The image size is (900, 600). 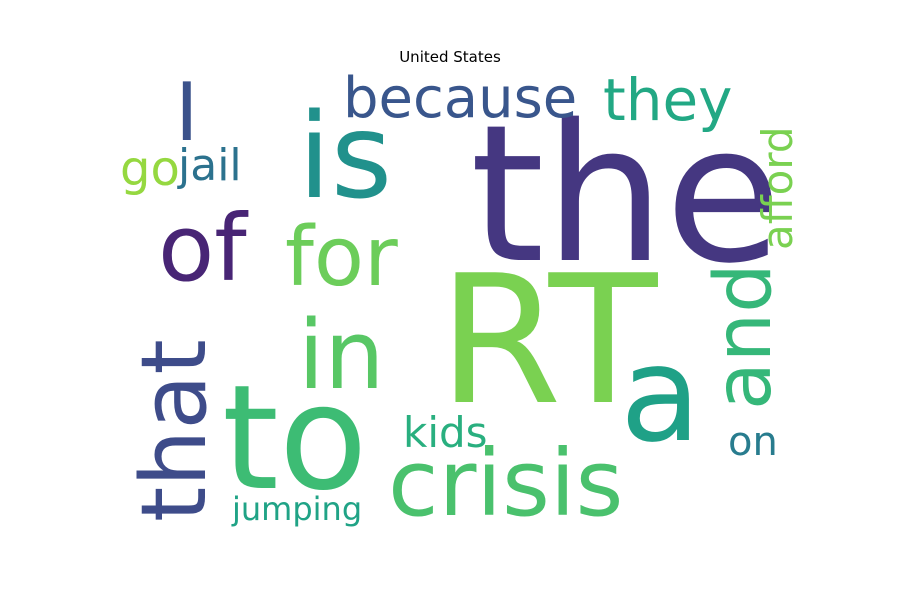 What do you see at coordinates (450, 57) in the screenshot?
I see `chart-title: United States` at bounding box center [450, 57].